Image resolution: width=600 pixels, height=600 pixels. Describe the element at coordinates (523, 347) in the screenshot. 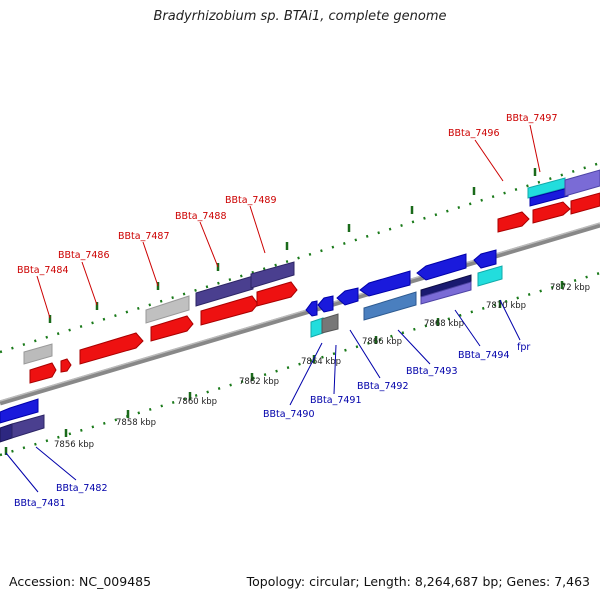

I see `gene-label: fpr` at that location.